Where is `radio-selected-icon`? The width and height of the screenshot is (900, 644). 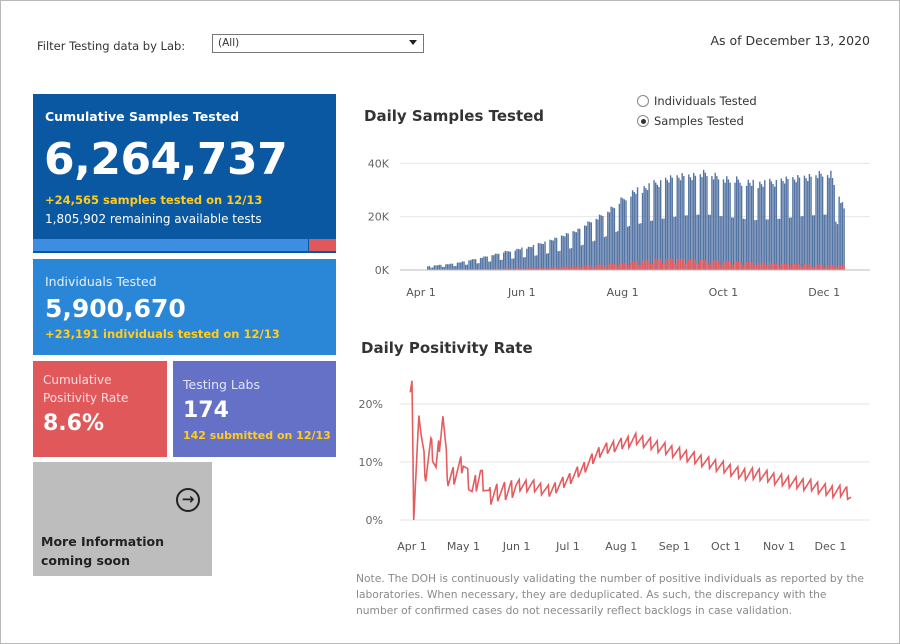
radio-selected-icon is located at coordinates (643, 121).